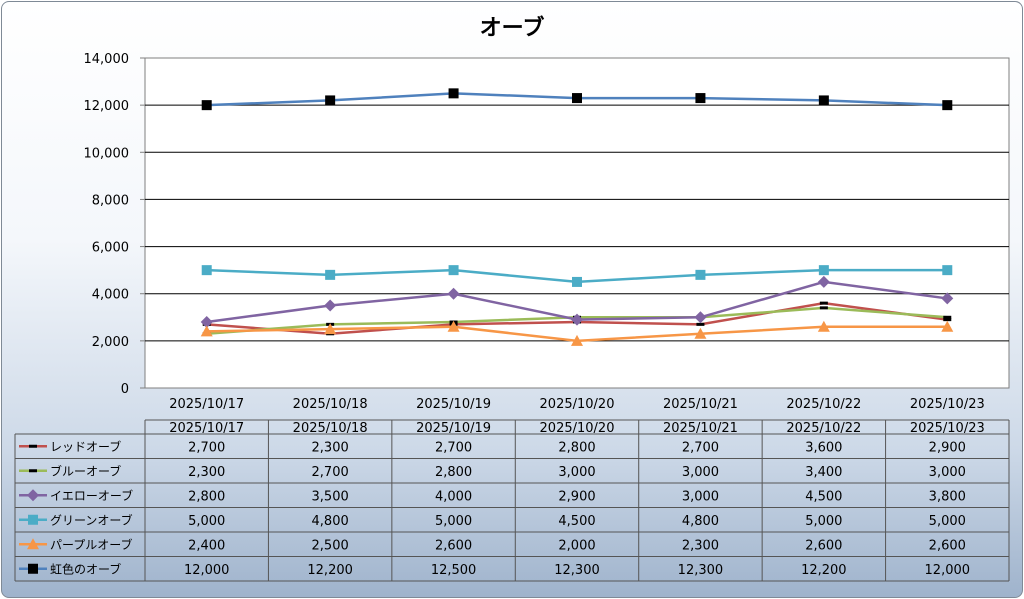  I want to click on x-tick-label: 2025/10/20, so click(577, 404).